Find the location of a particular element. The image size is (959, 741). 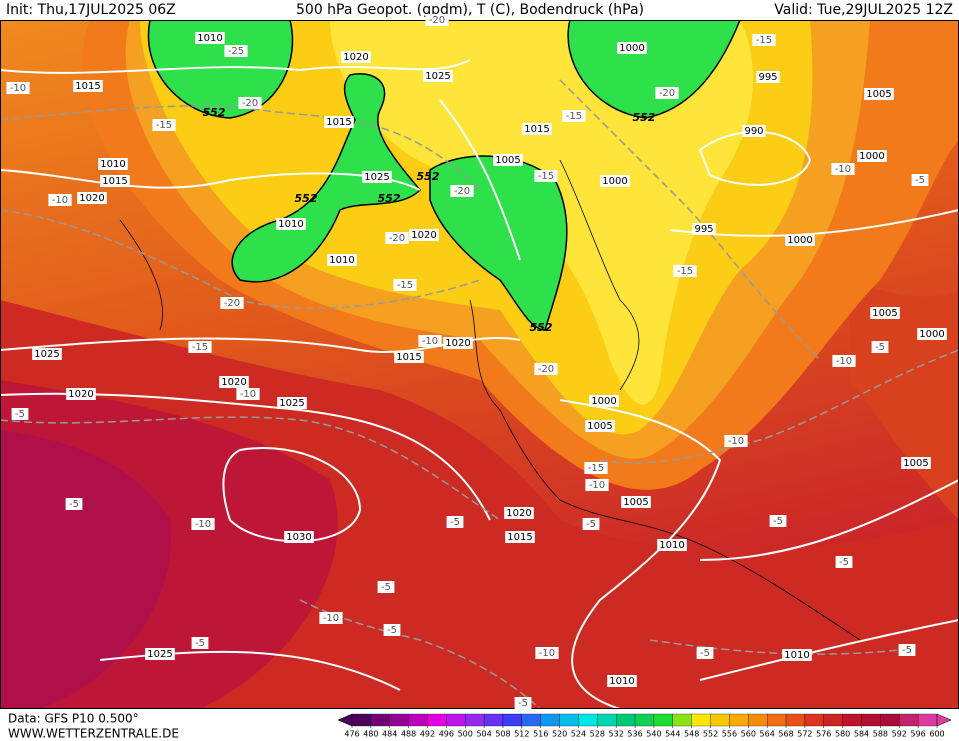

colorbar-tick-label: 520 is located at coordinates (559, 734).